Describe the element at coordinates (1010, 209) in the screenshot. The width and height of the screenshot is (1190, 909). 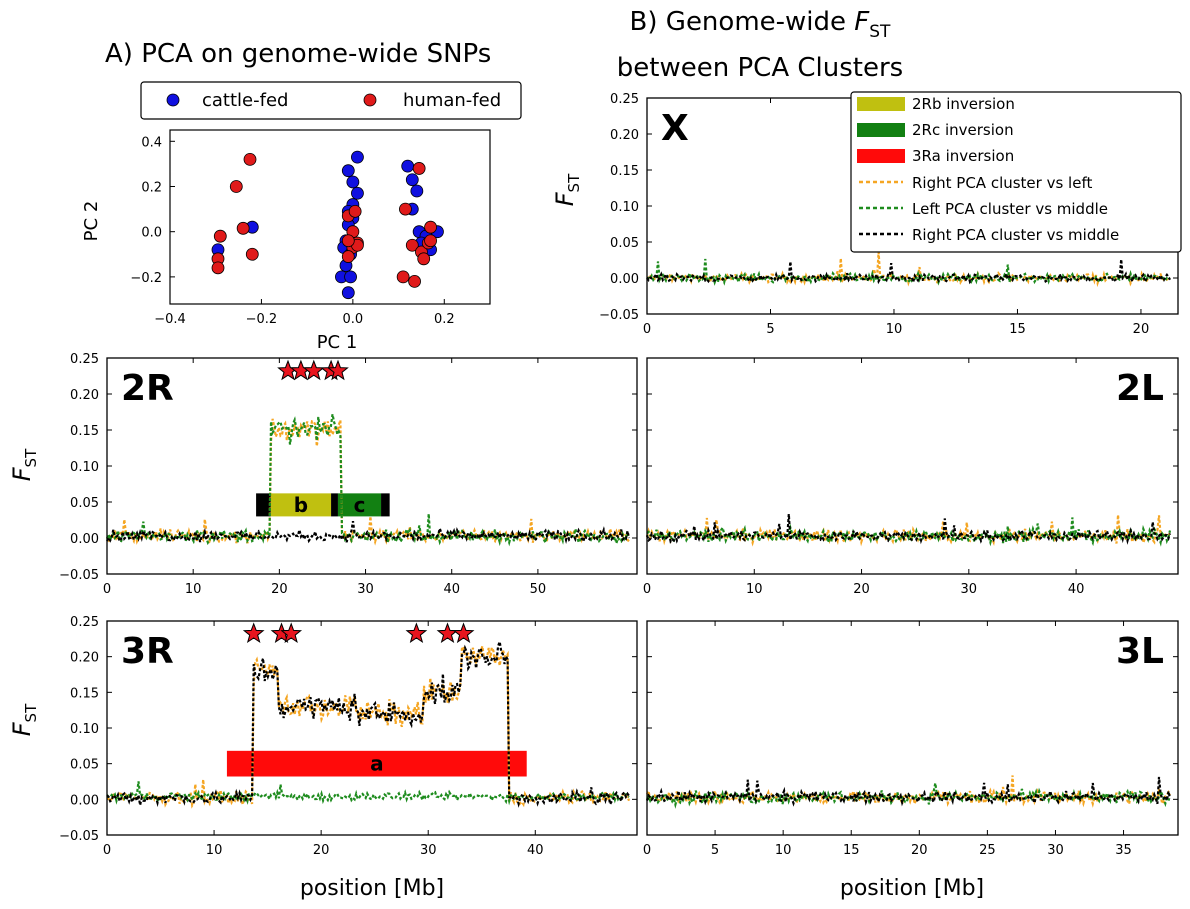
I see `legend-label-left-vs-middle: Left PCA cluster vs middle` at that location.